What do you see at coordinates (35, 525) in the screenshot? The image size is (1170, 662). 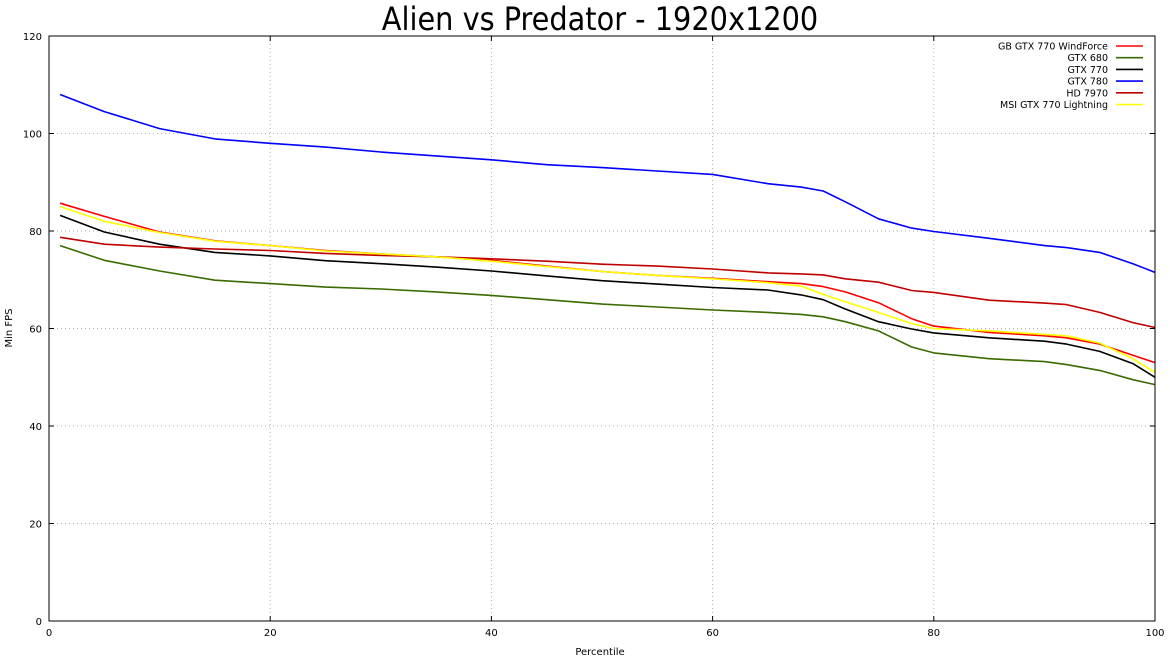 I see `y-tick-label: 20` at bounding box center [35, 525].